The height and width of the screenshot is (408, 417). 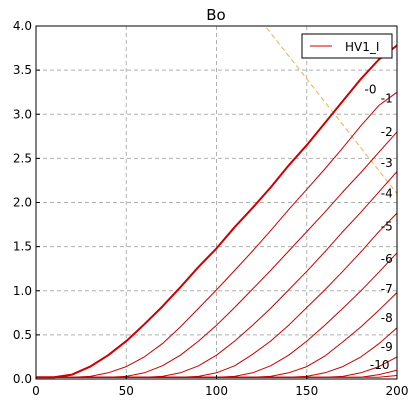 I want to click on curve-labels: -0 -1 -2 -3 -4 -5 -6 -7 -8 -9 -10, so click(x=379, y=227).